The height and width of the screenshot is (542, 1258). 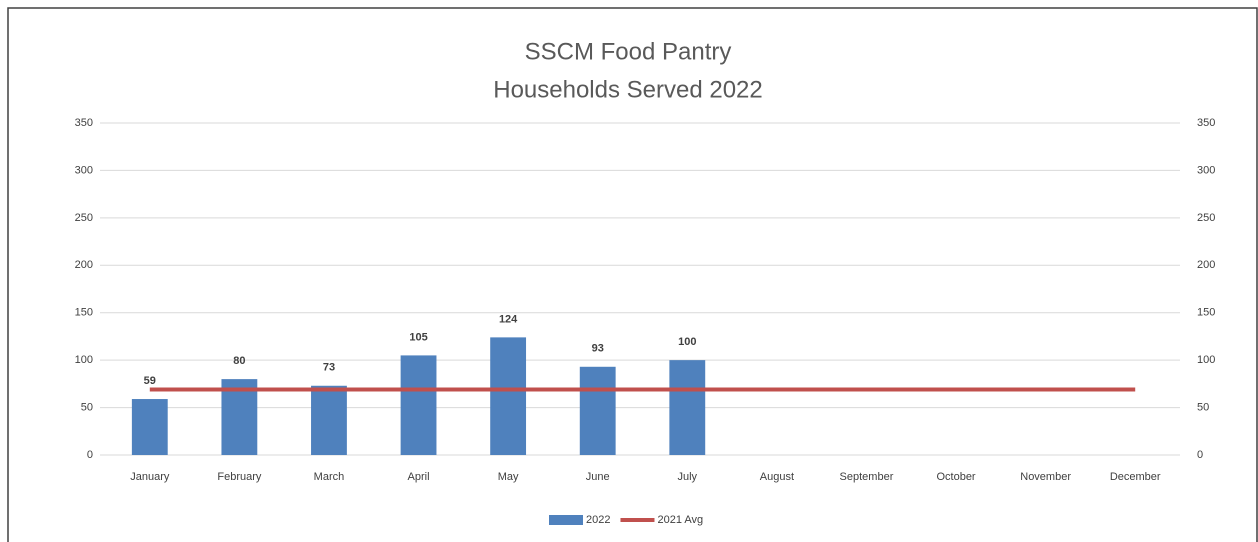 What do you see at coordinates (419, 477) in the screenshot?
I see `x-tick-label: April` at bounding box center [419, 477].